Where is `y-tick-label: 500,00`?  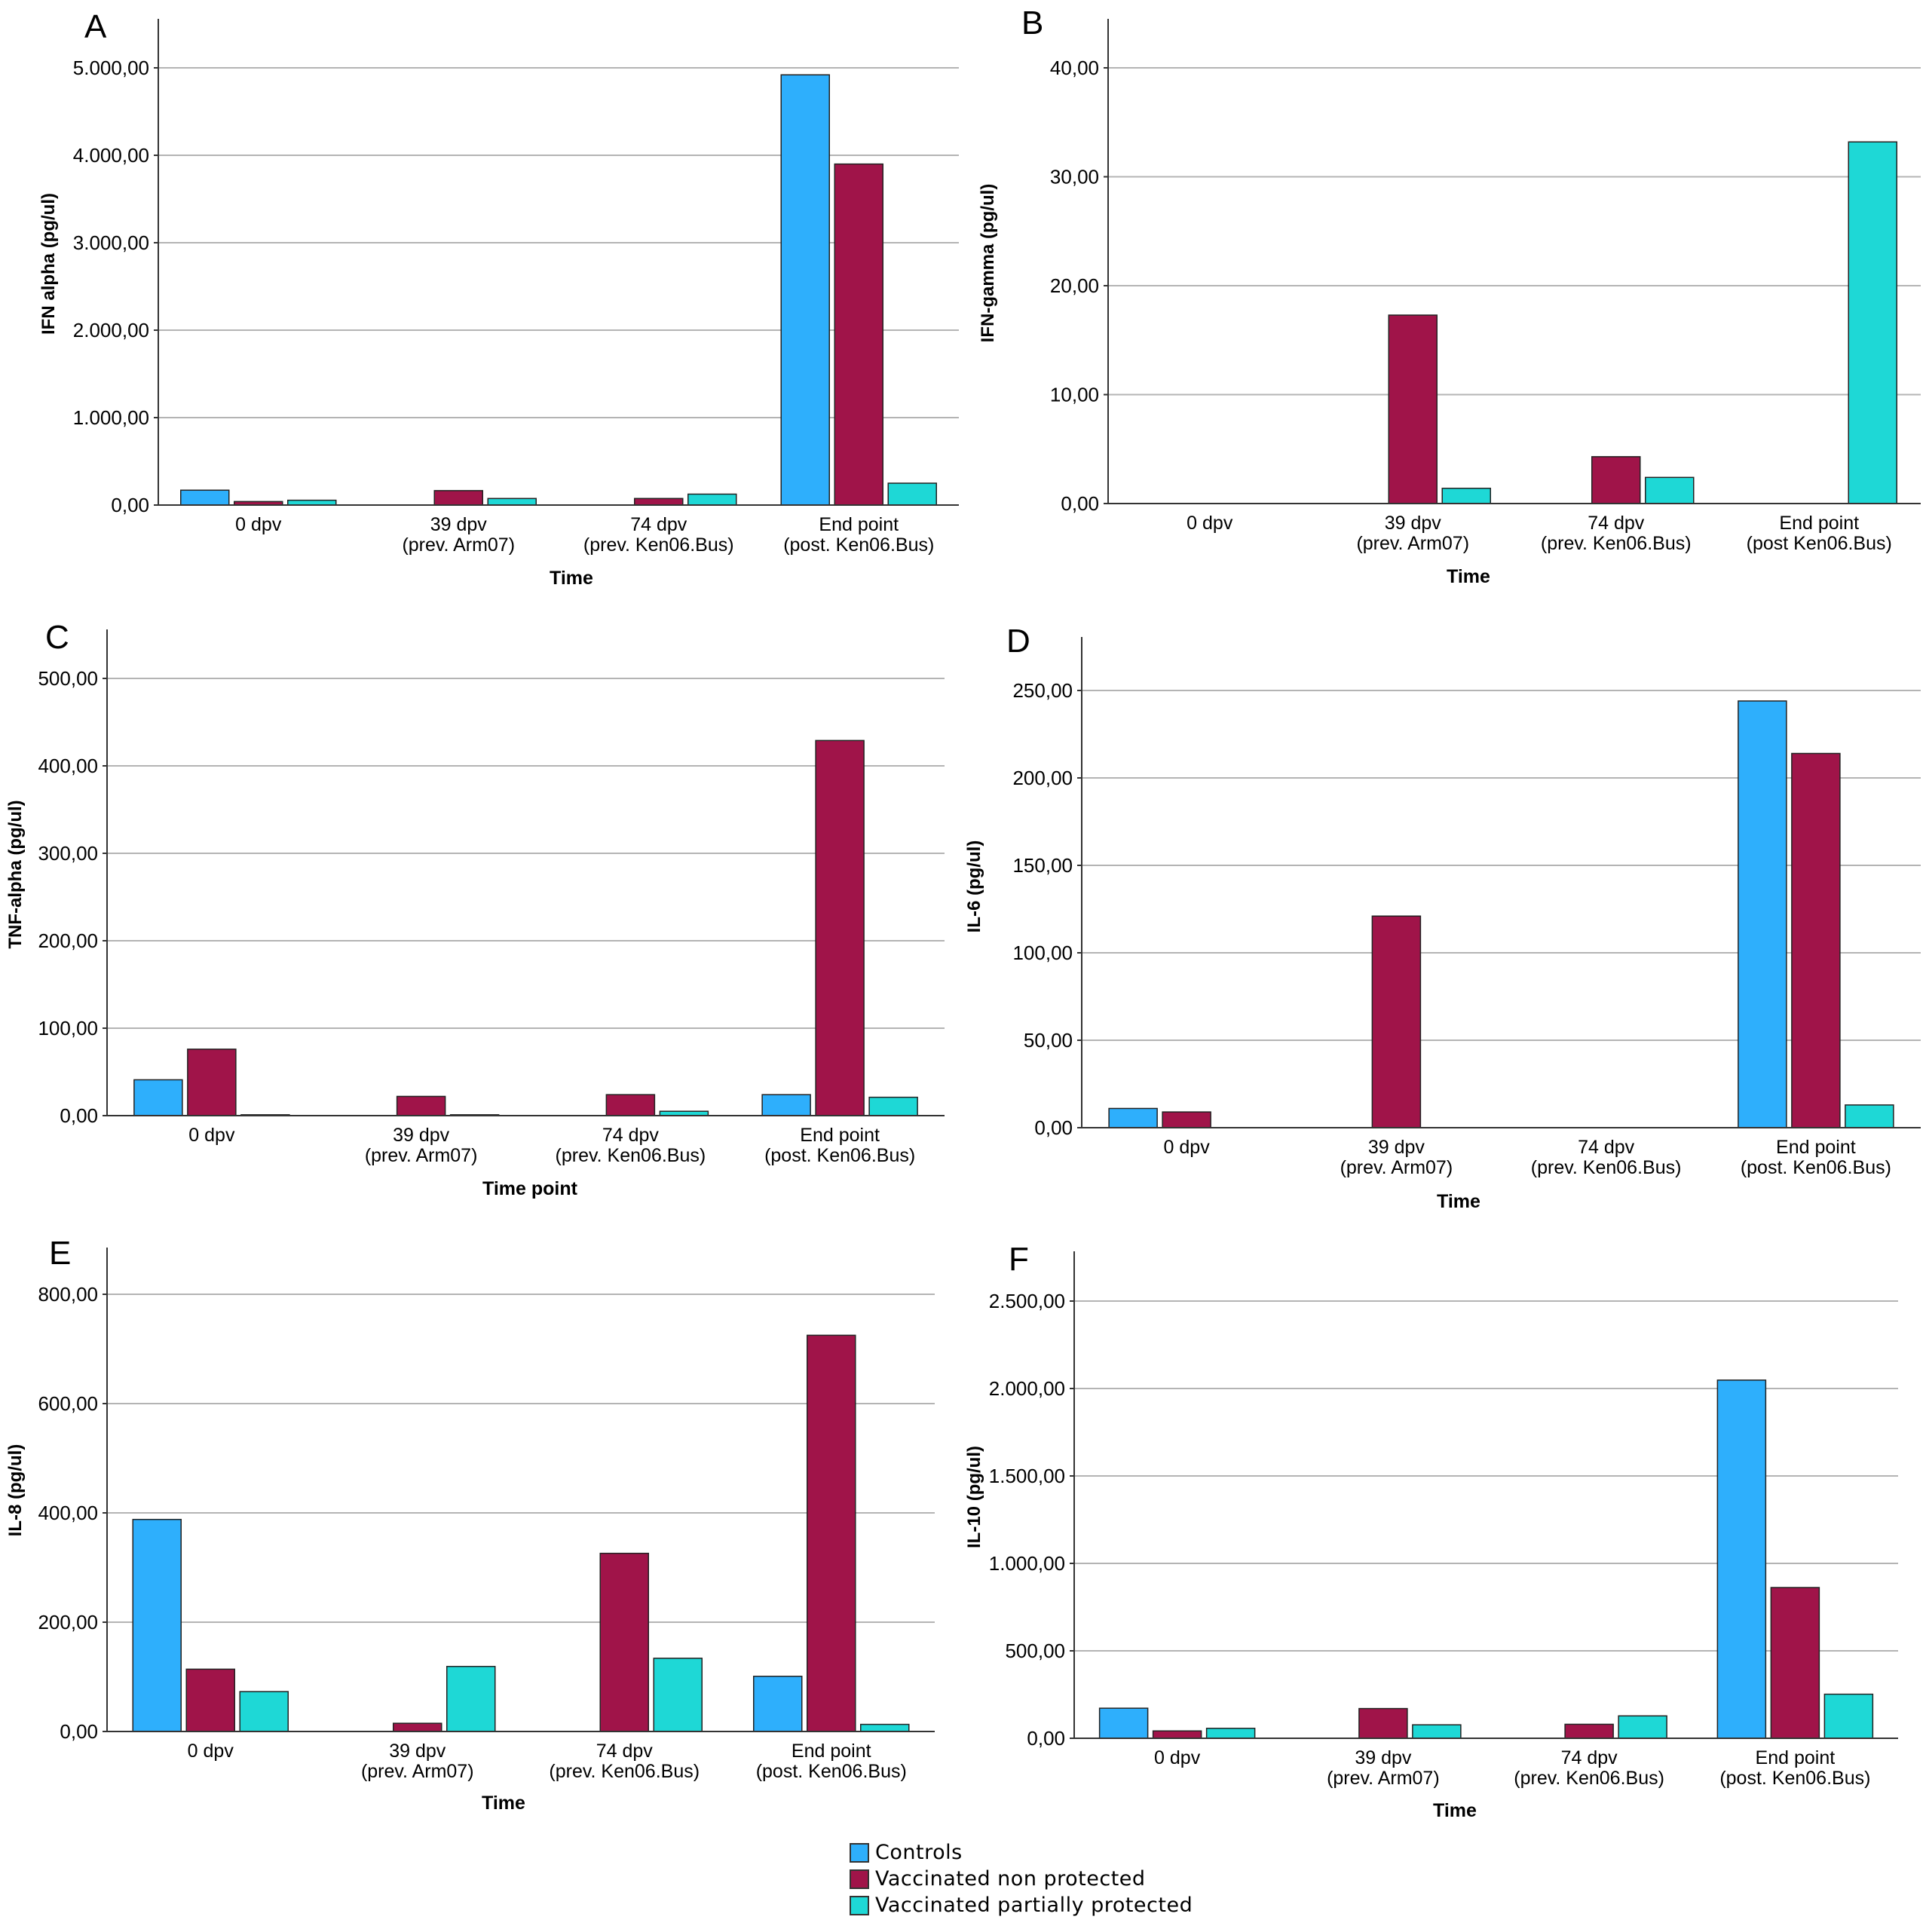 y-tick-label: 500,00 is located at coordinates (1035, 1651).